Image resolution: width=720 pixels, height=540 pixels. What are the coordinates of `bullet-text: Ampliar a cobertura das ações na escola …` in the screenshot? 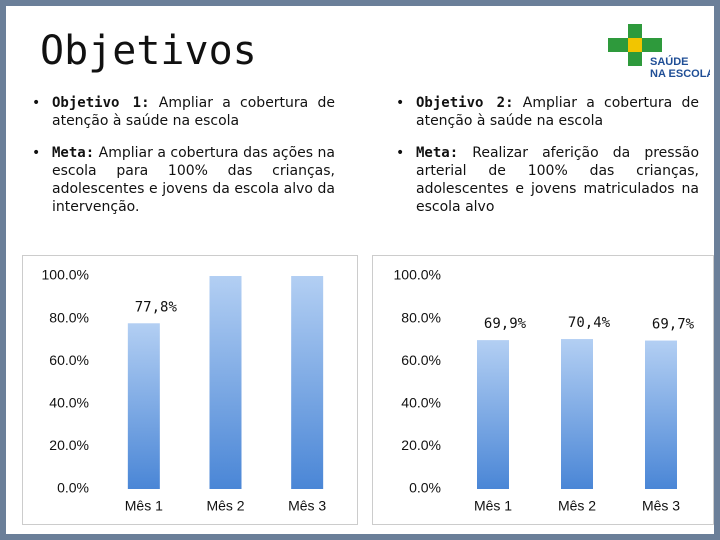 It's located at (193, 180).